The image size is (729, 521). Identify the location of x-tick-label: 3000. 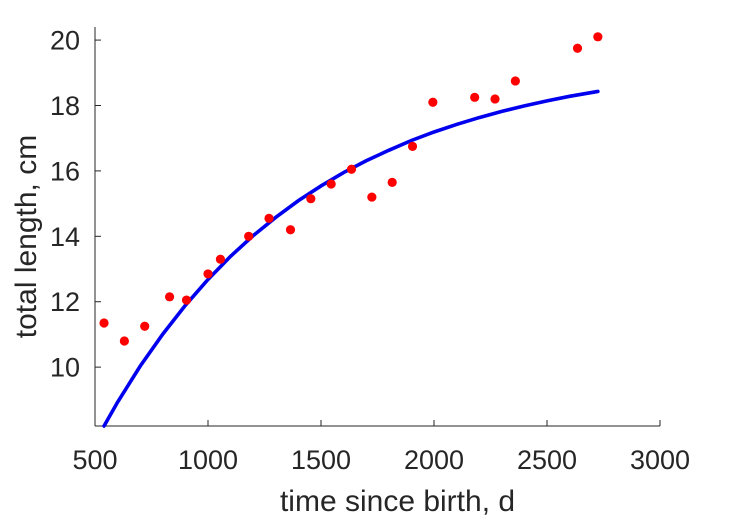
(660, 460).